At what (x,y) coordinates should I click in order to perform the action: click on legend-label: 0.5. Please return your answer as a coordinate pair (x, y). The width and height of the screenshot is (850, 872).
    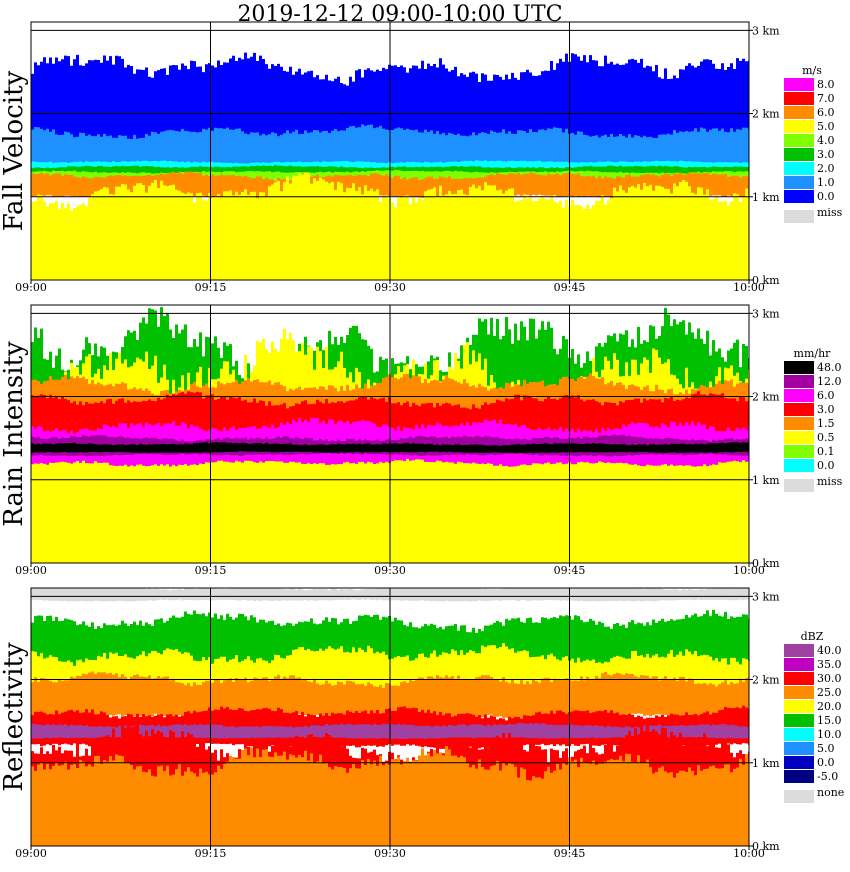
    Looking at the image, I should click on (826, 437).